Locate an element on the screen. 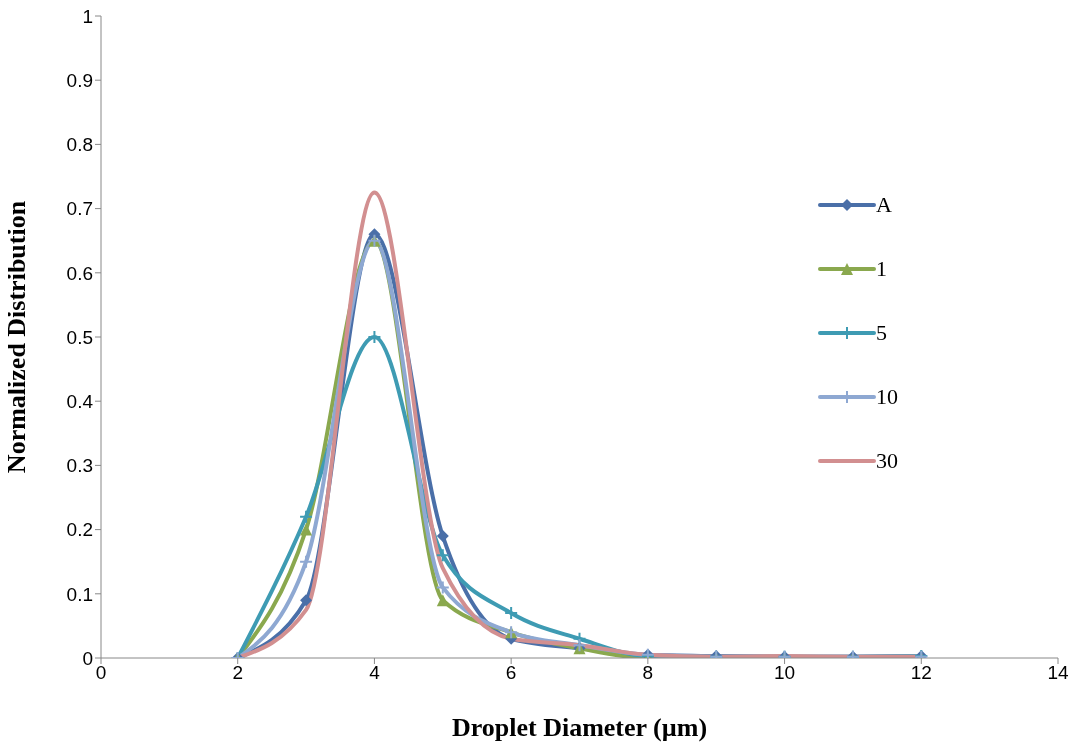 The width and height of the screenshot is (1081, 750). x-axis-title: Droplet Diameter (µm) is located at coordinates (579, 727).